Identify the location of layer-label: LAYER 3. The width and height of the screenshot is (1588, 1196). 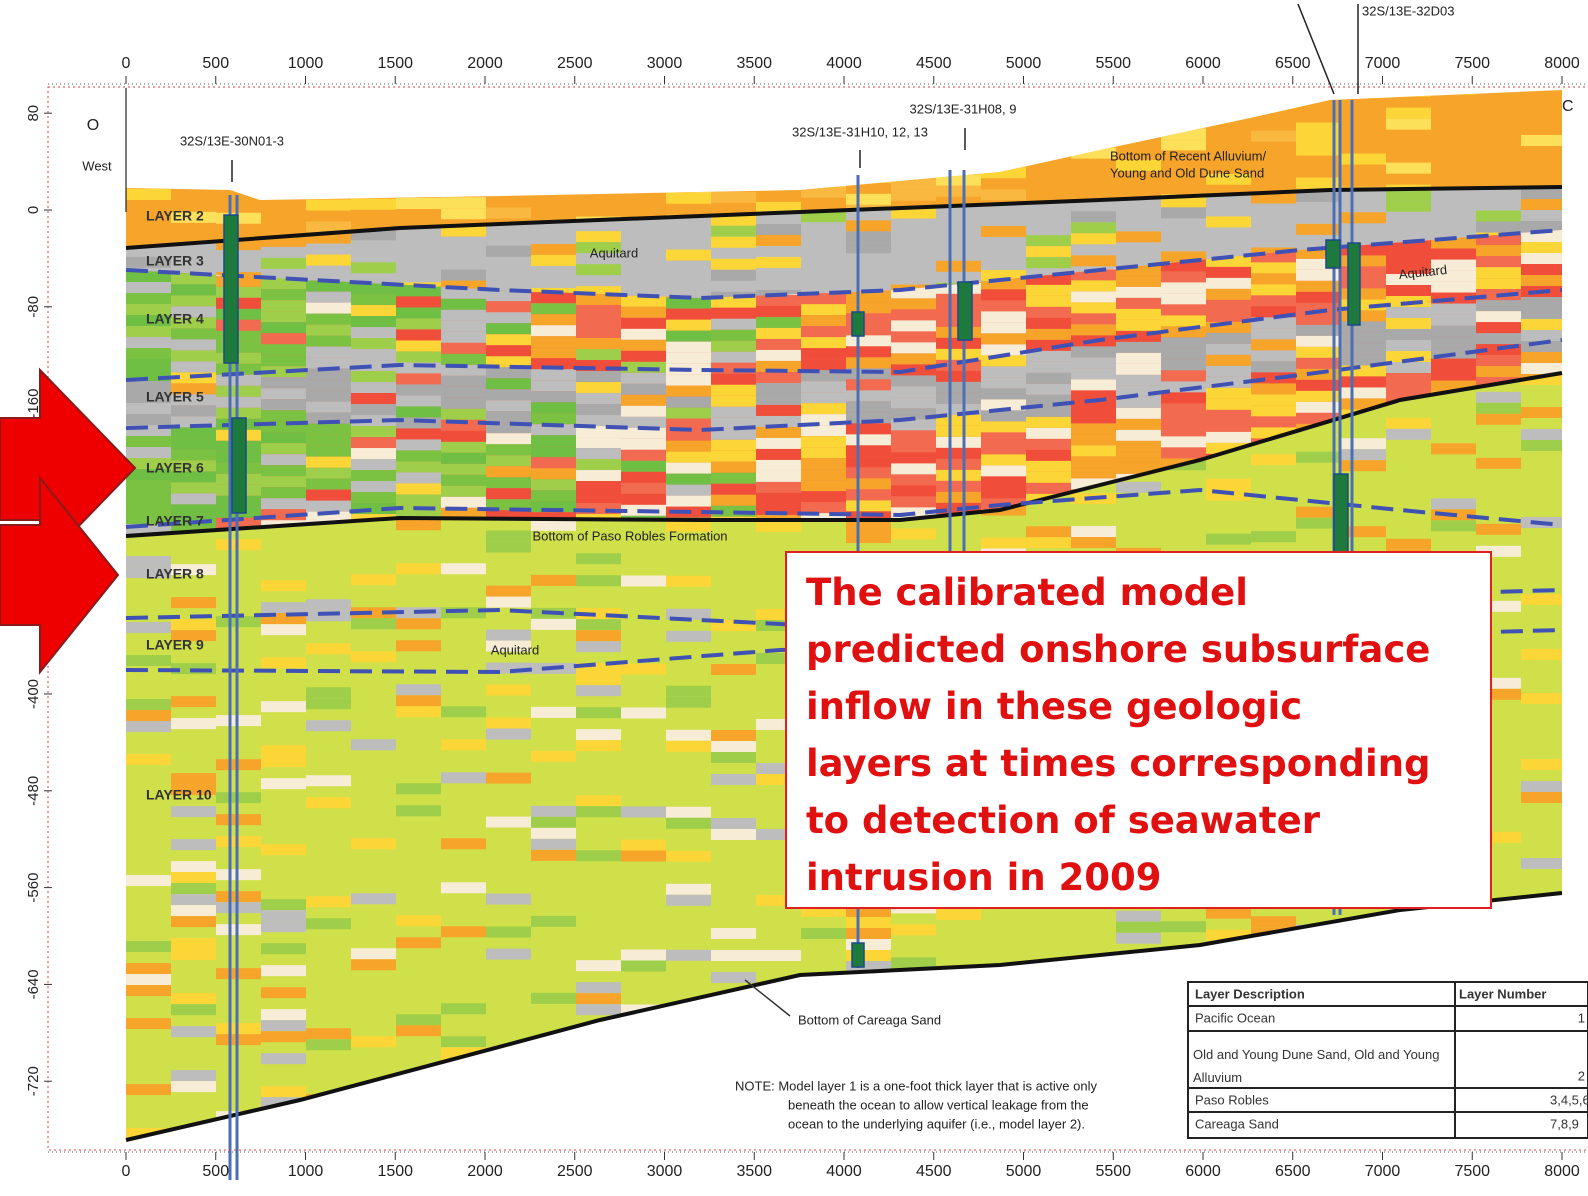
(175, 261).